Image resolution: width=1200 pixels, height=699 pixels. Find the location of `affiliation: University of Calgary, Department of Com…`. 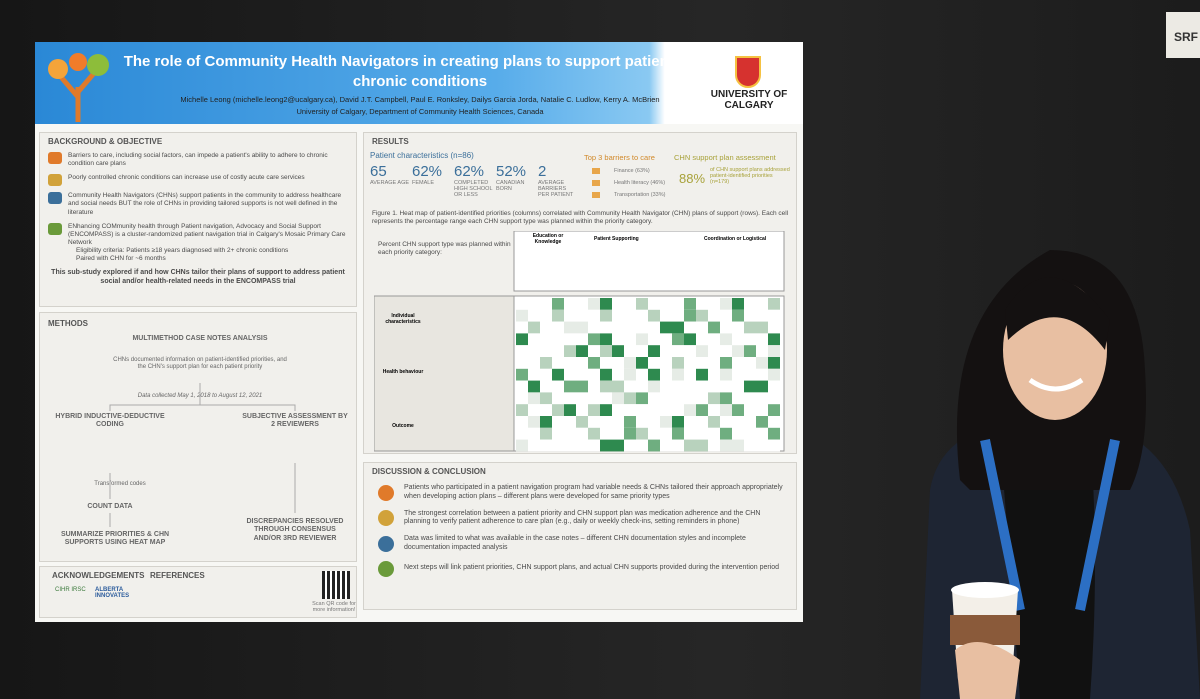

affiliation: University of Calgary, Department of Com… is located at coordinates (420, 111).